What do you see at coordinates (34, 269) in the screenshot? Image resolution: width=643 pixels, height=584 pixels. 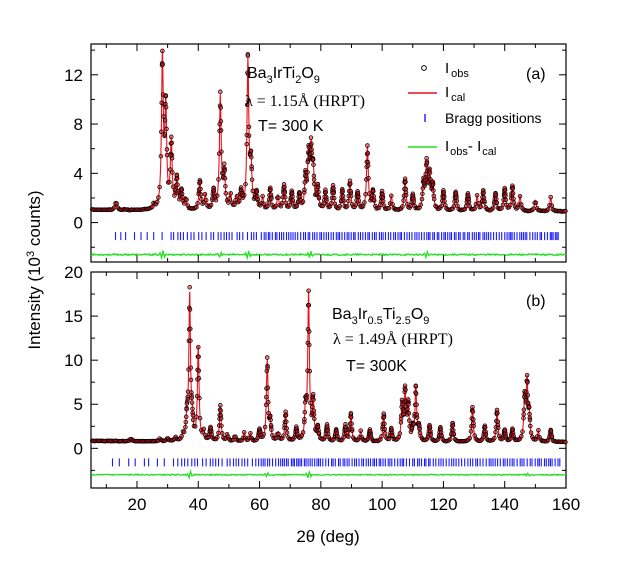 I see `y-axis-label: Intensity (103 counts)` at bounding box center [34, 269].